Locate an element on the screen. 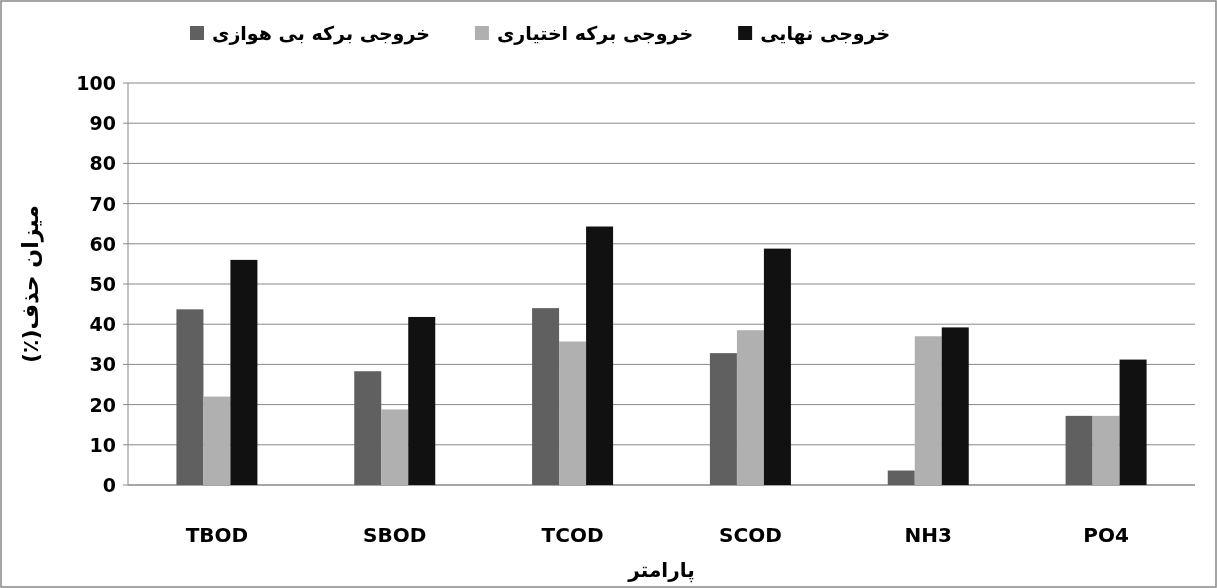 This screenshot has width=1217, height=588. y-tick-label: 10 is located at coordinates (102, 444).